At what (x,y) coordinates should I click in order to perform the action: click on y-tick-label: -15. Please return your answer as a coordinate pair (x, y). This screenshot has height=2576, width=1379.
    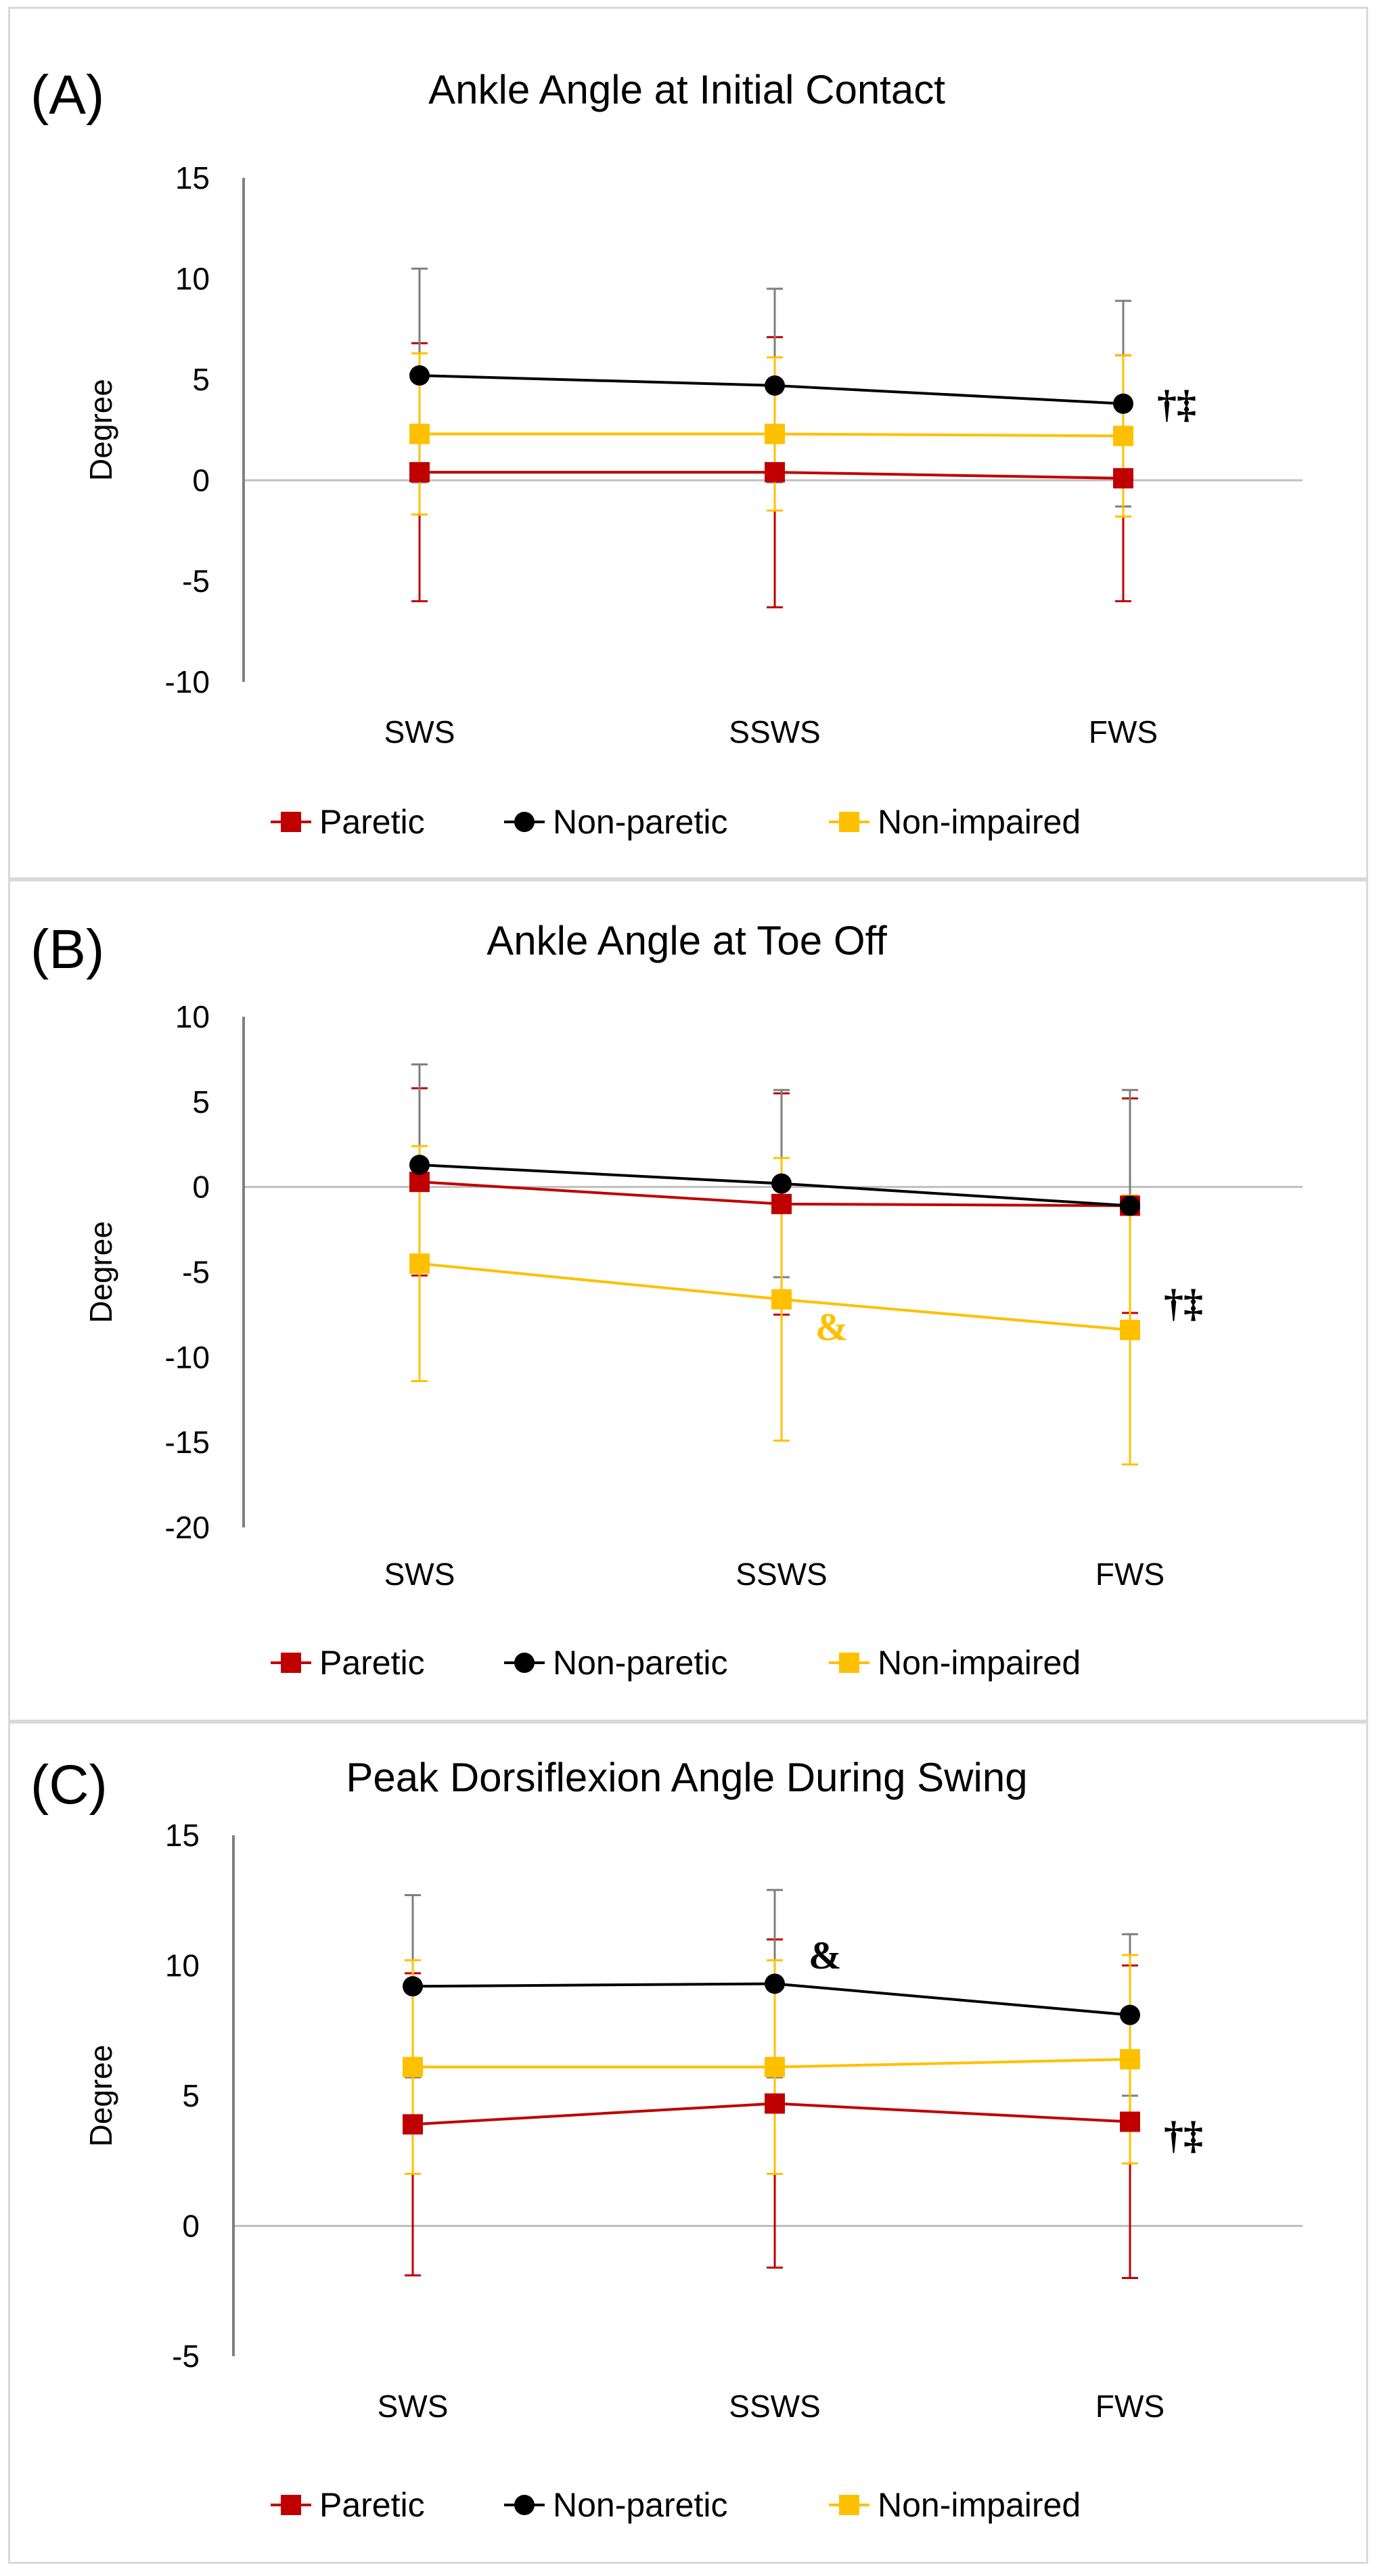
    Looking at the image, I should click on (188, 1442).